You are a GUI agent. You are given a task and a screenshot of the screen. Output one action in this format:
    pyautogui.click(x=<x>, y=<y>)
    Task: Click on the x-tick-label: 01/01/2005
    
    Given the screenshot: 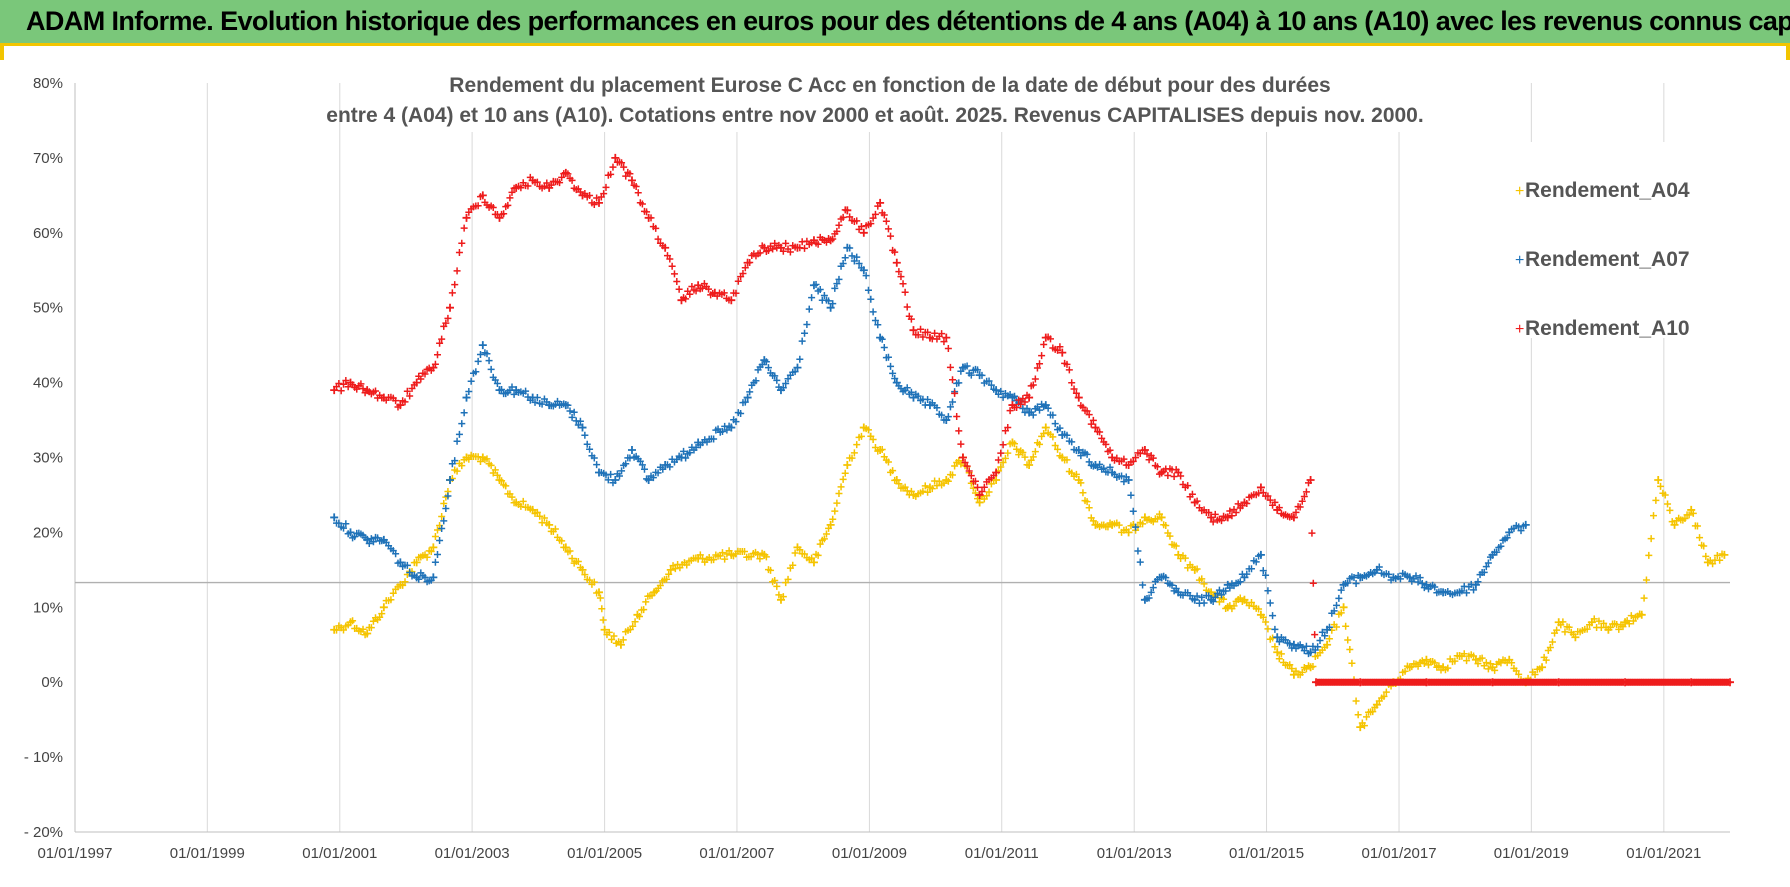 What is the action you would take?
    pyautogui.click(x=604, y=853)
    